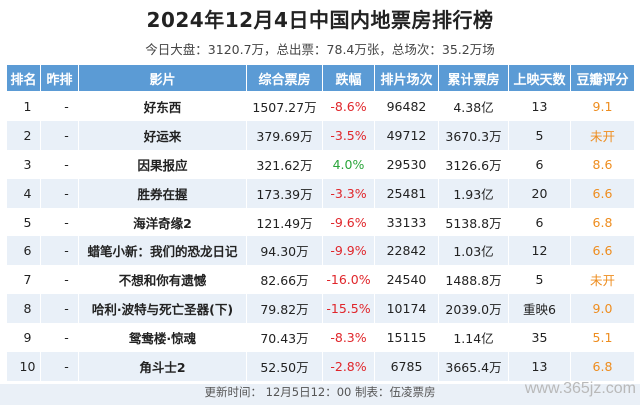 The height and width of the screenshot is (405, 640). I want to click on gross-header: 综合票房, so click(284, 78).